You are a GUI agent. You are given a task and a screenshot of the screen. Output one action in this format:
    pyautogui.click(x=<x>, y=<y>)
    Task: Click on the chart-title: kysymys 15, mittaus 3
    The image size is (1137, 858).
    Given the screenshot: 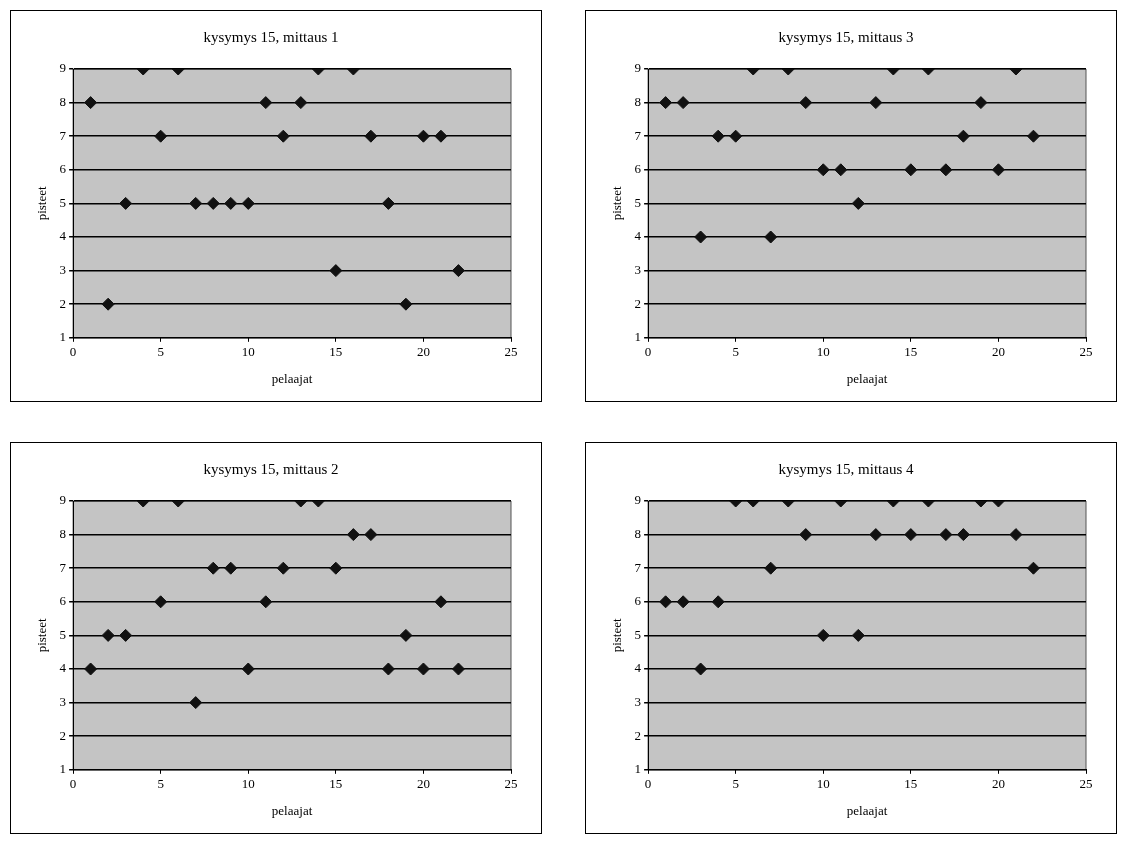 What is the action you would take?
    pyautogui.click(x=846, y=36)
    